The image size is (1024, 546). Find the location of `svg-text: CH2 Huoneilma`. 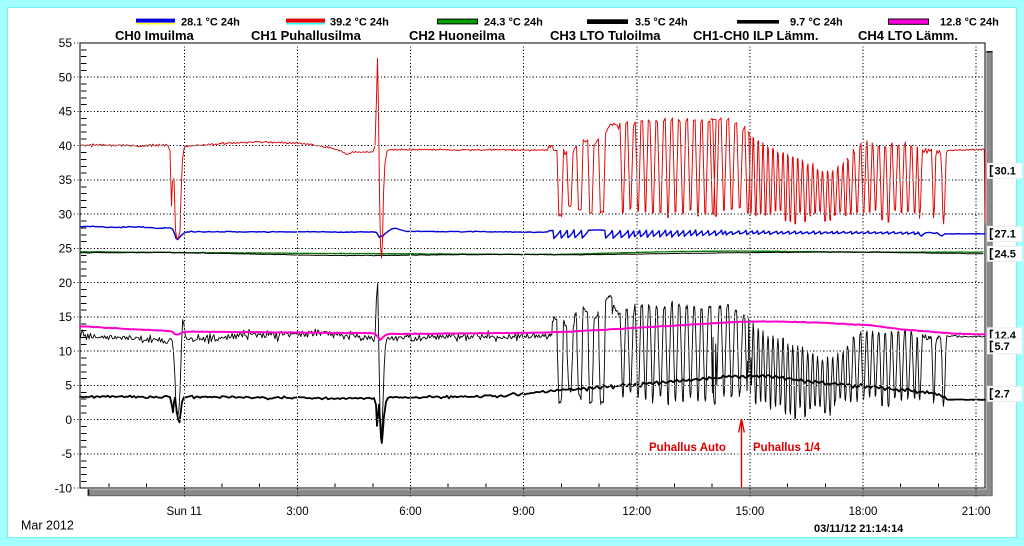

svg-text: CH2 Huoneilma is located at coordinates (457, 35).